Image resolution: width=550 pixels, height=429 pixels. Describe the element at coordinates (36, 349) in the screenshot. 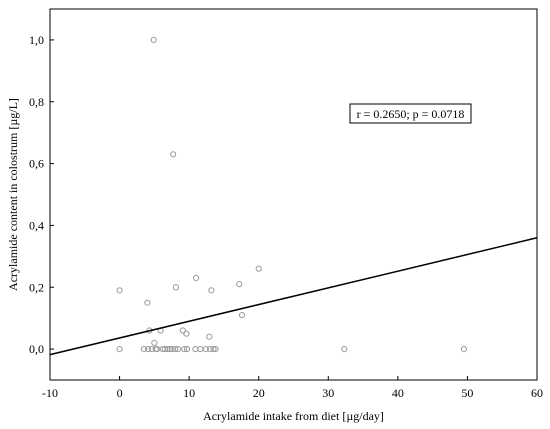

I see `y-tick-label: 0,0` at that location.